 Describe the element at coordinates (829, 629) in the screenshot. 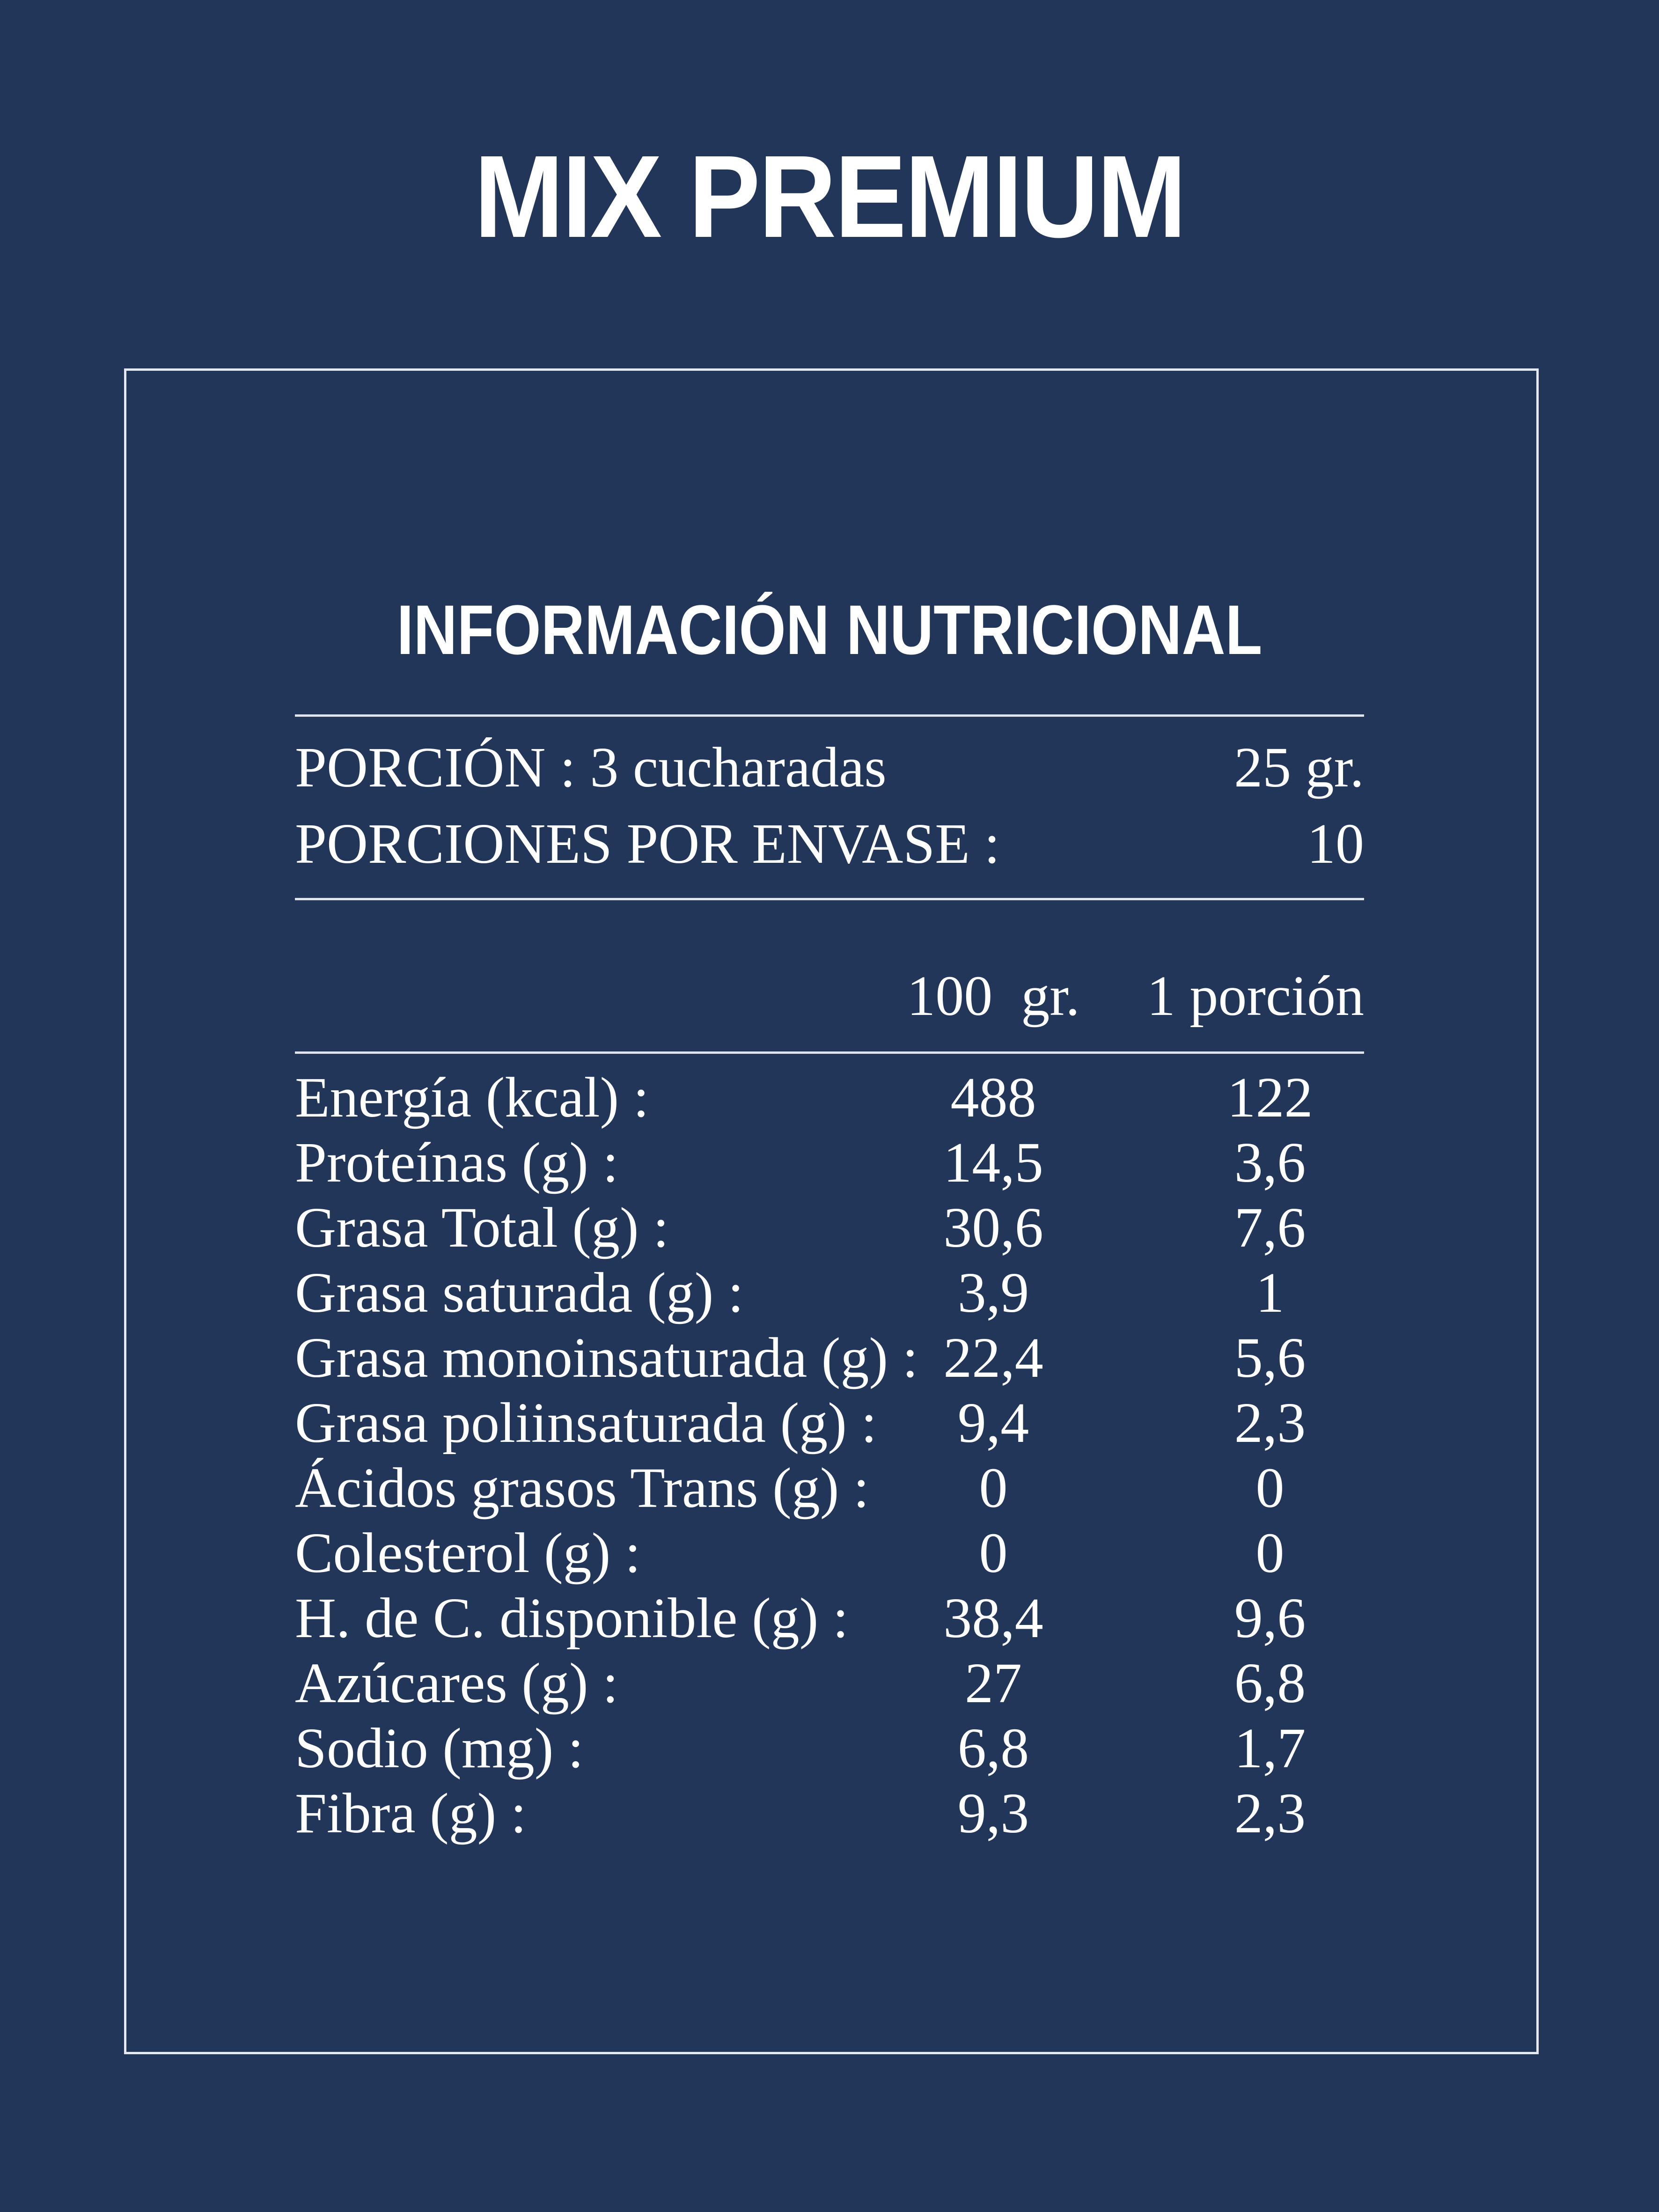

I see `nutrition-heading: INFORMACIÓN NUTRICIONAL` at that location.